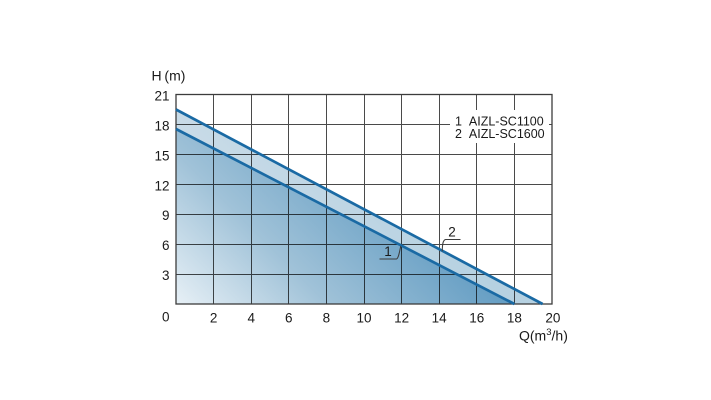  Describe the element at coordinates (499, 122) in the screenshot. I see `svg-text: 1 AIZL-SC1100` at that location.